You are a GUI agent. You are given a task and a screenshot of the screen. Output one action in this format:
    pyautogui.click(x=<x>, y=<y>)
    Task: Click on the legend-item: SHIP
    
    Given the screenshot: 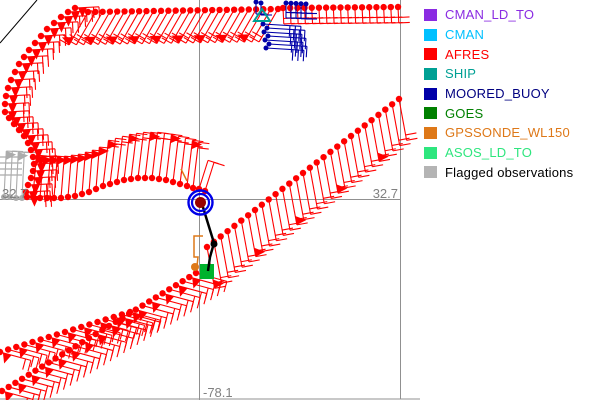 What is the action you would take?
    pyautogui.click(x=498, y=74)
    